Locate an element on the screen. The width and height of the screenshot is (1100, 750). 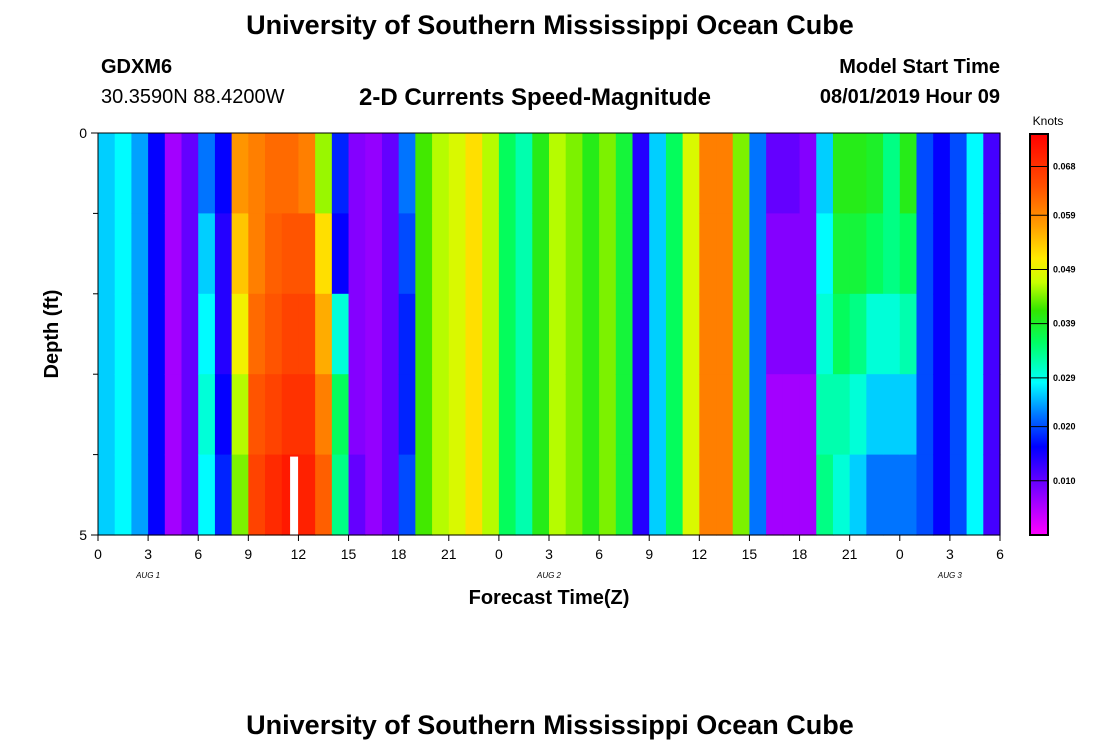
station-coordinates: 30.3590N 88.4200W is located at coordinates (193, 97).